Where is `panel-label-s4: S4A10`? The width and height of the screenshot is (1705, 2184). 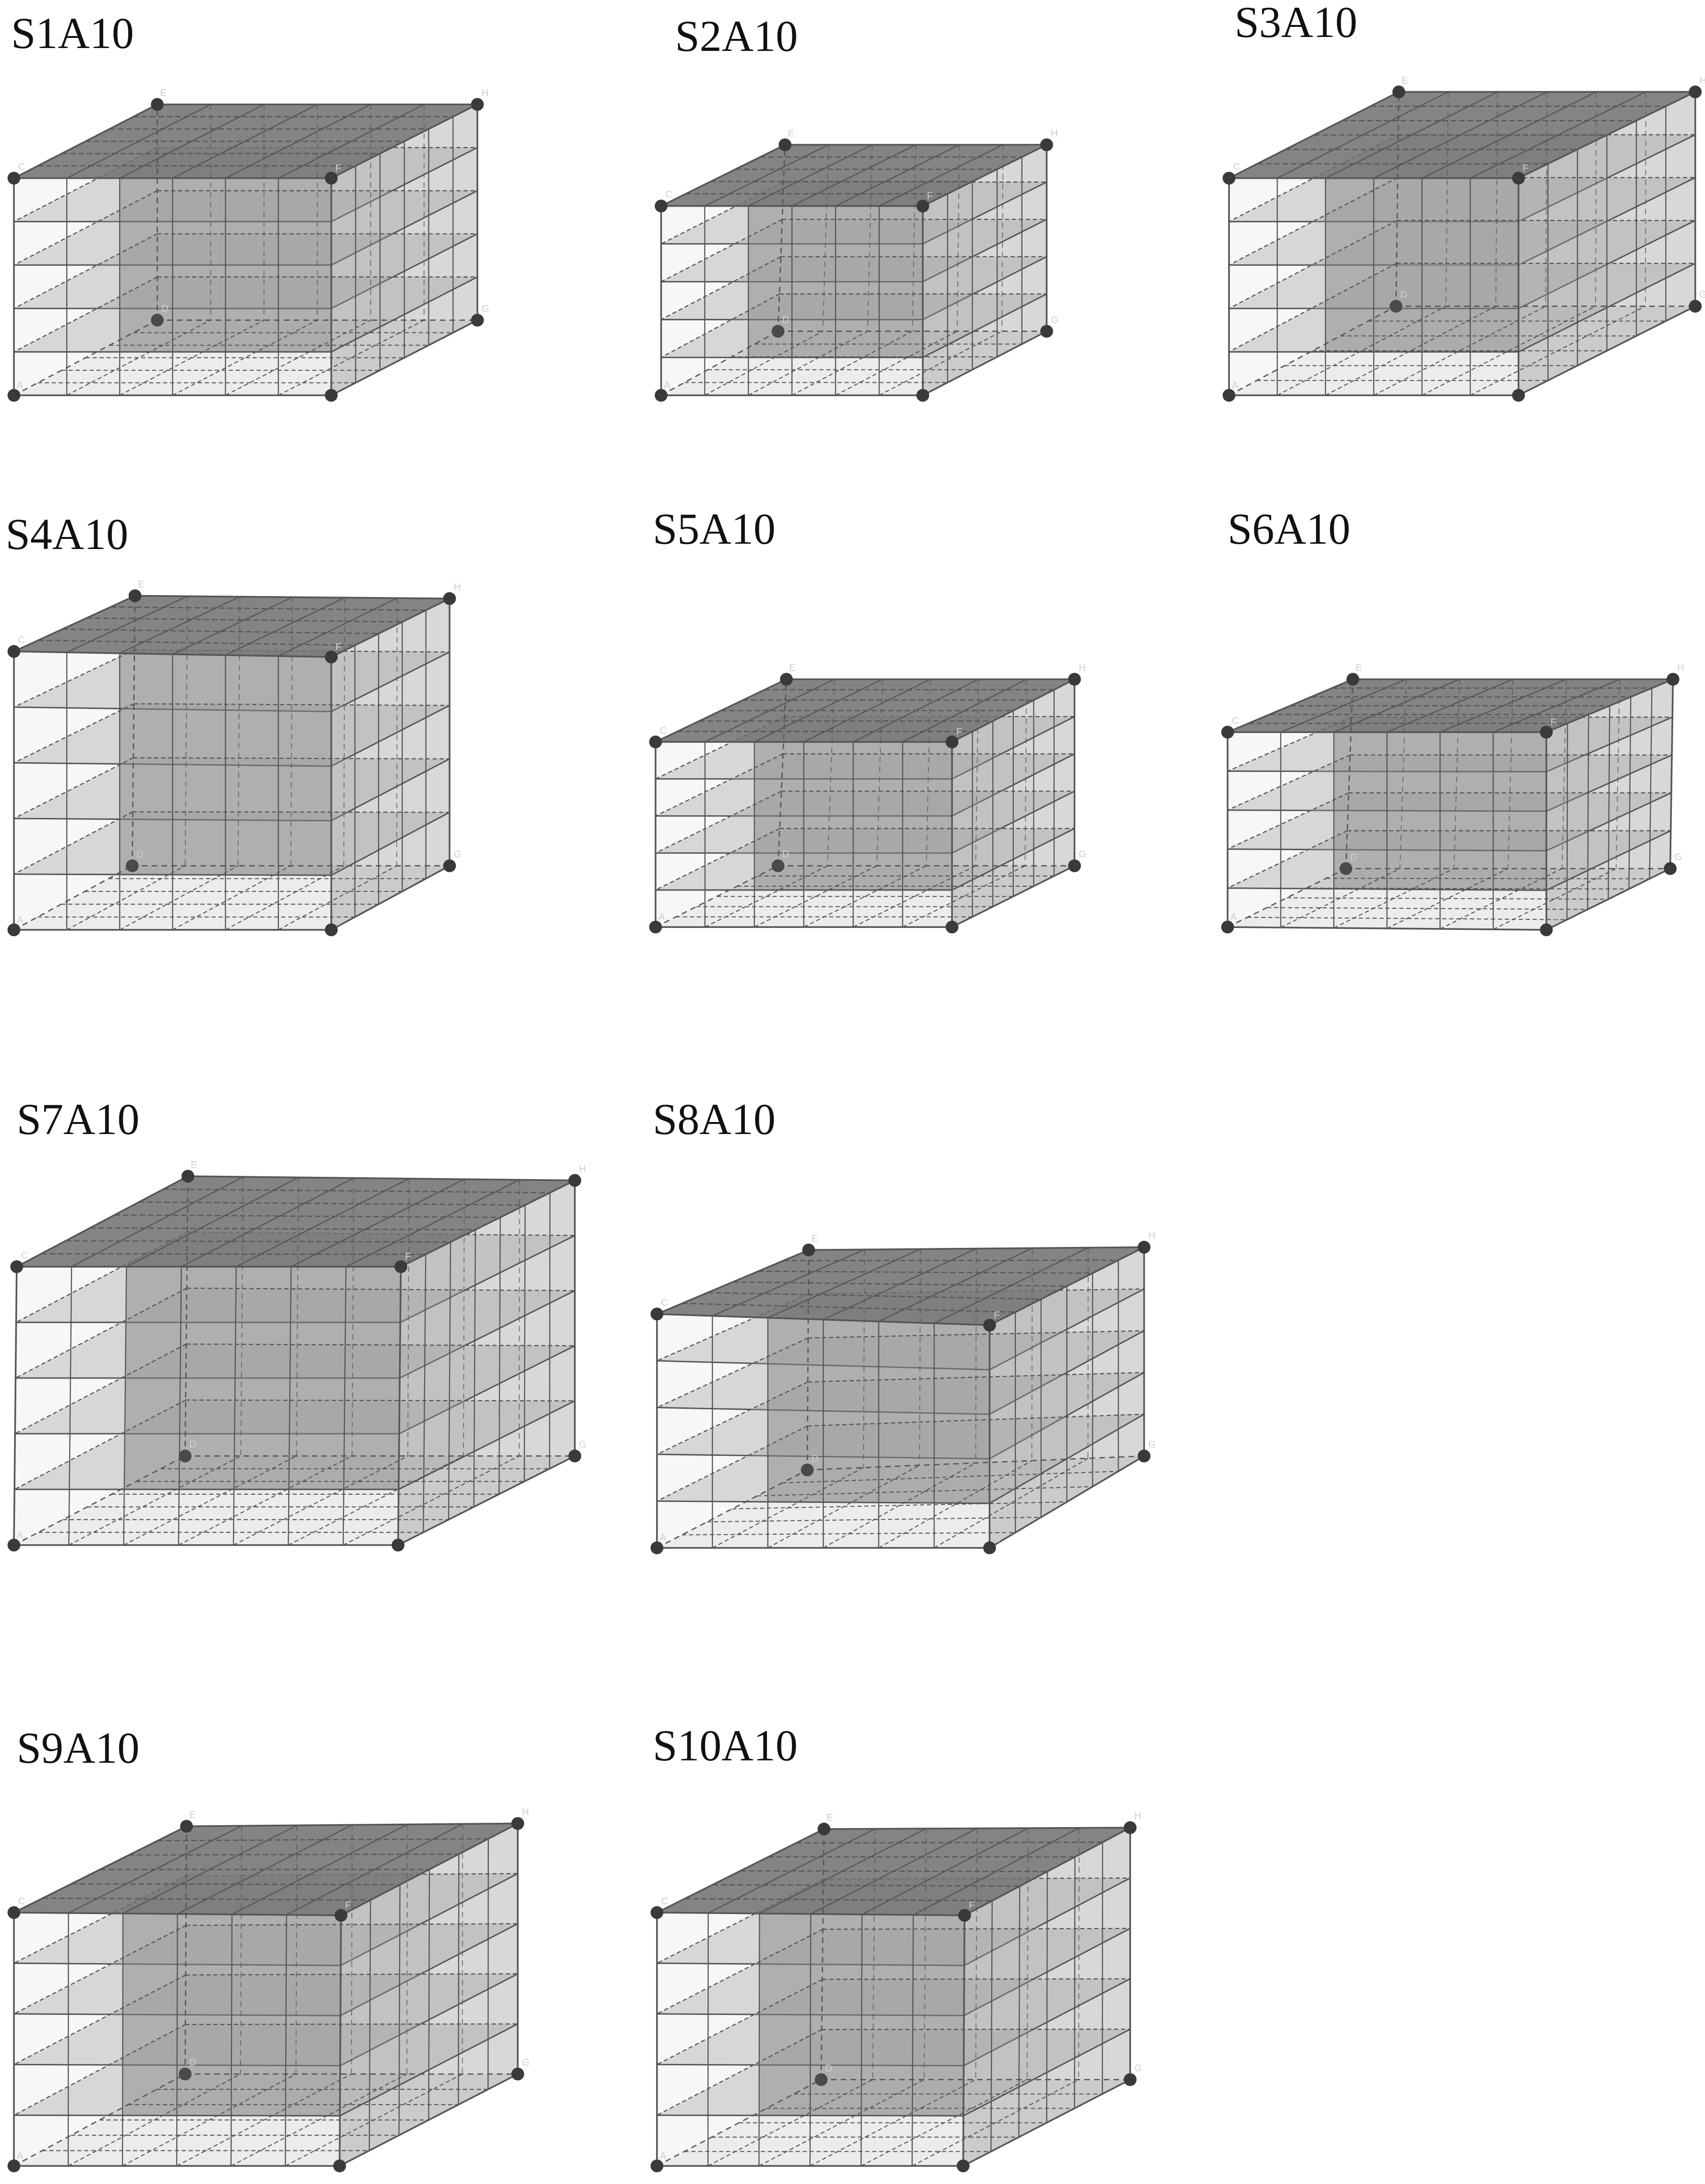 panel-label-s4: S4A10 is located at coordinates (67, 534).